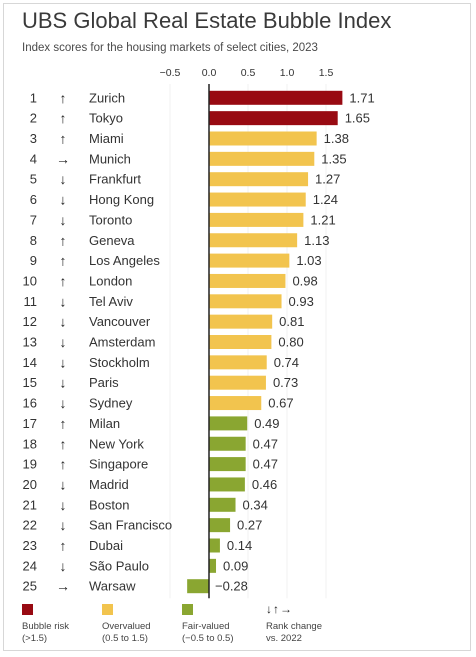 The image size is (476, 657). Describe the element at coordinates (30, 362) in the screenshot. I see `rank-number: 14` at that location.